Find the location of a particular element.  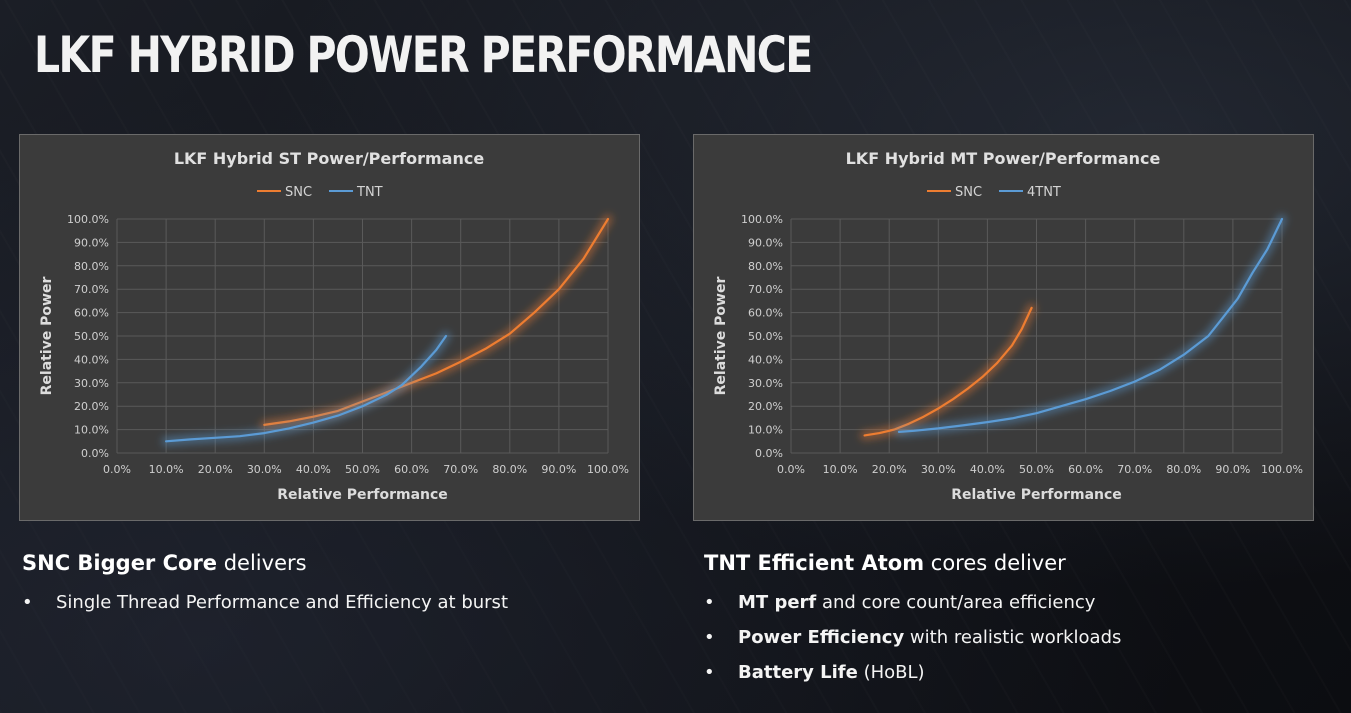

tnt-heading: TNT Efficient Atom cores deliver is located at coordinates (1014, 563).